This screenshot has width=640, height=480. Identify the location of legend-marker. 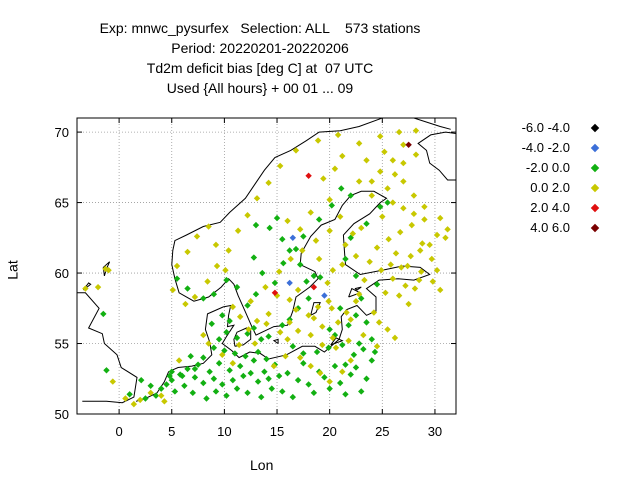
(595, 128).